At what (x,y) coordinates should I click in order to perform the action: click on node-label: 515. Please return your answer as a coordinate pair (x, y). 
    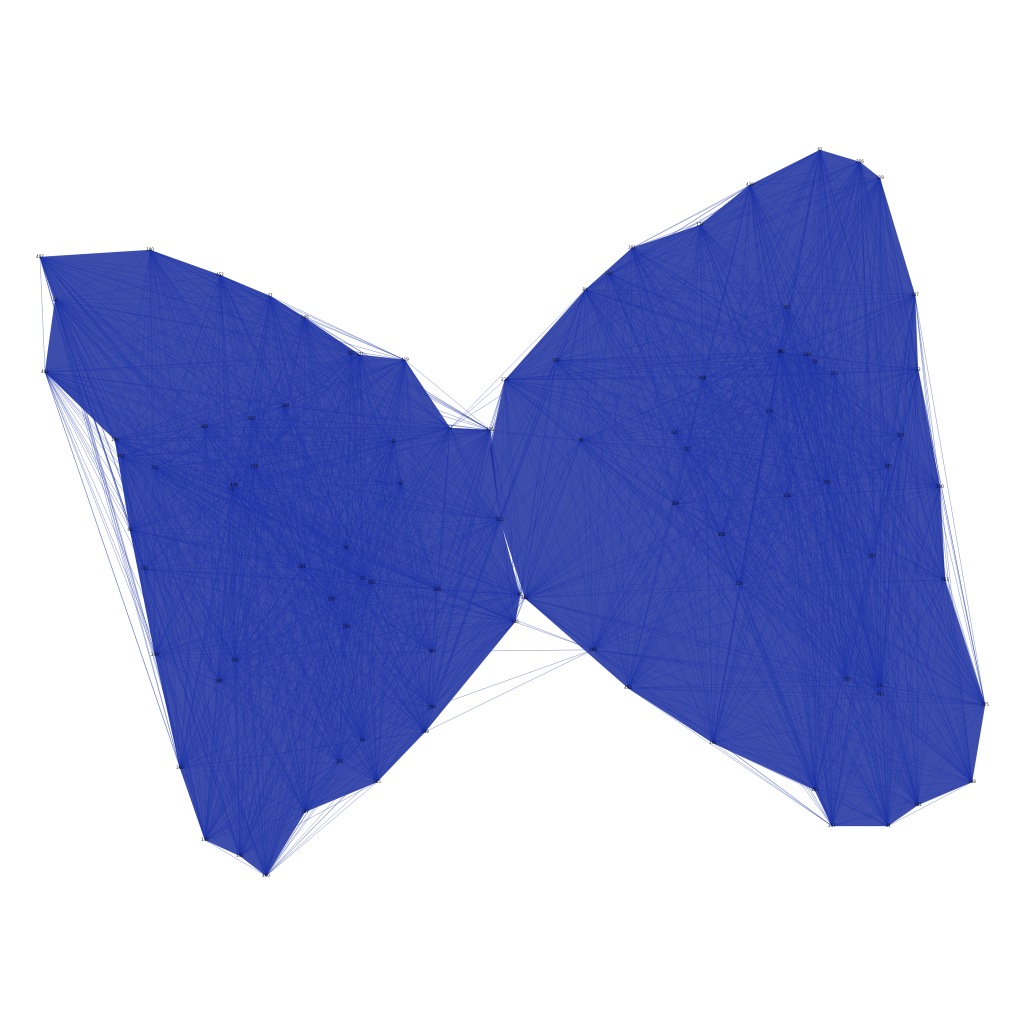
    Looking at the image, I should click on (377, 781).